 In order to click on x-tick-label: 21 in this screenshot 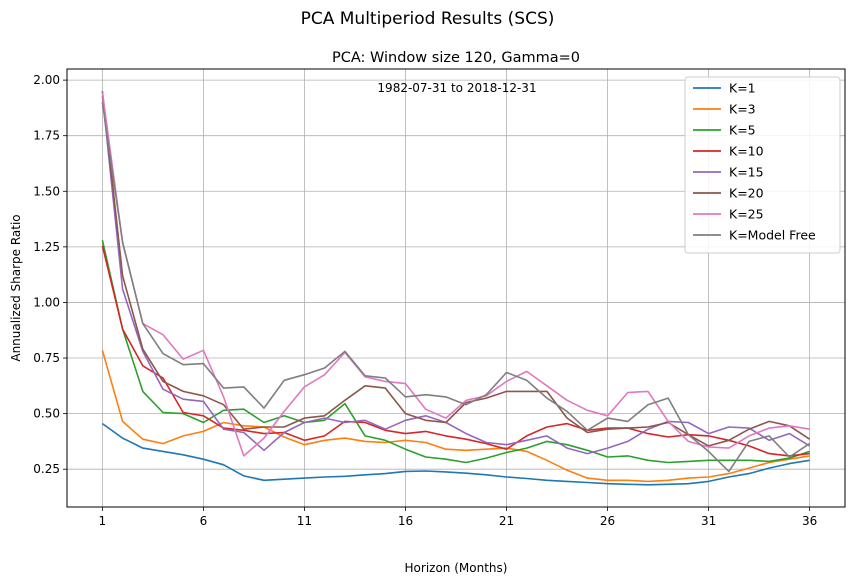, I will do `click(506, 521)`.